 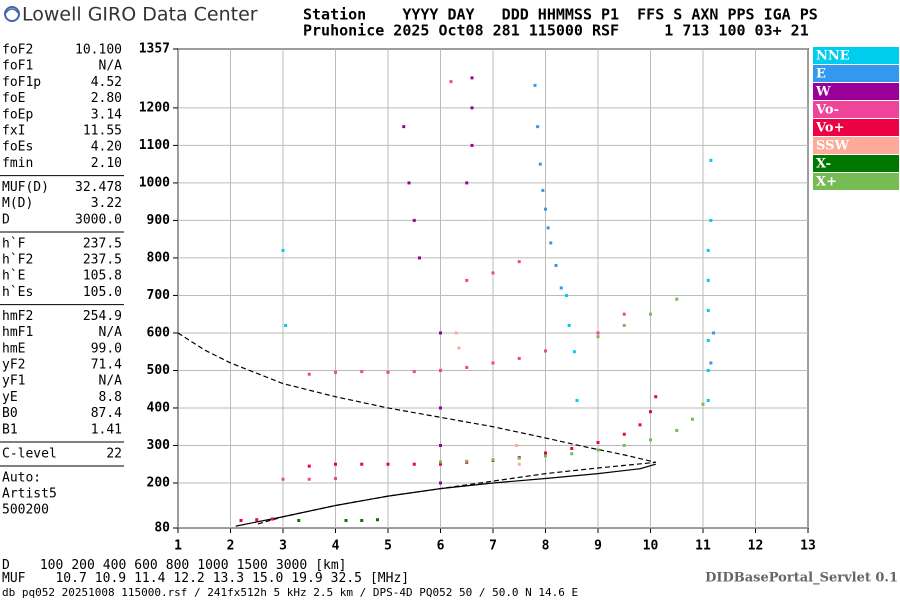 I want to click on legend-label: Vo+, so click(x=829, y=128).